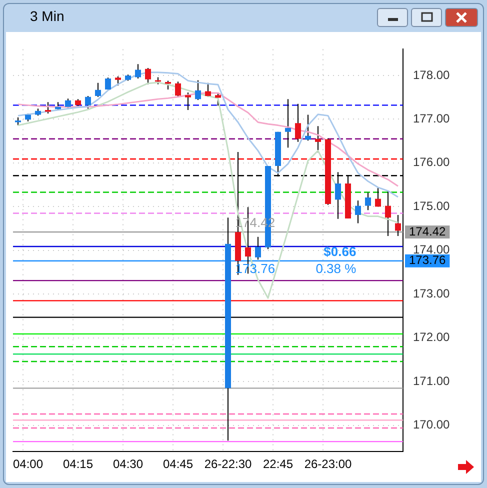  I want to click on y-tick-label: 176.00, so click(431, 162).